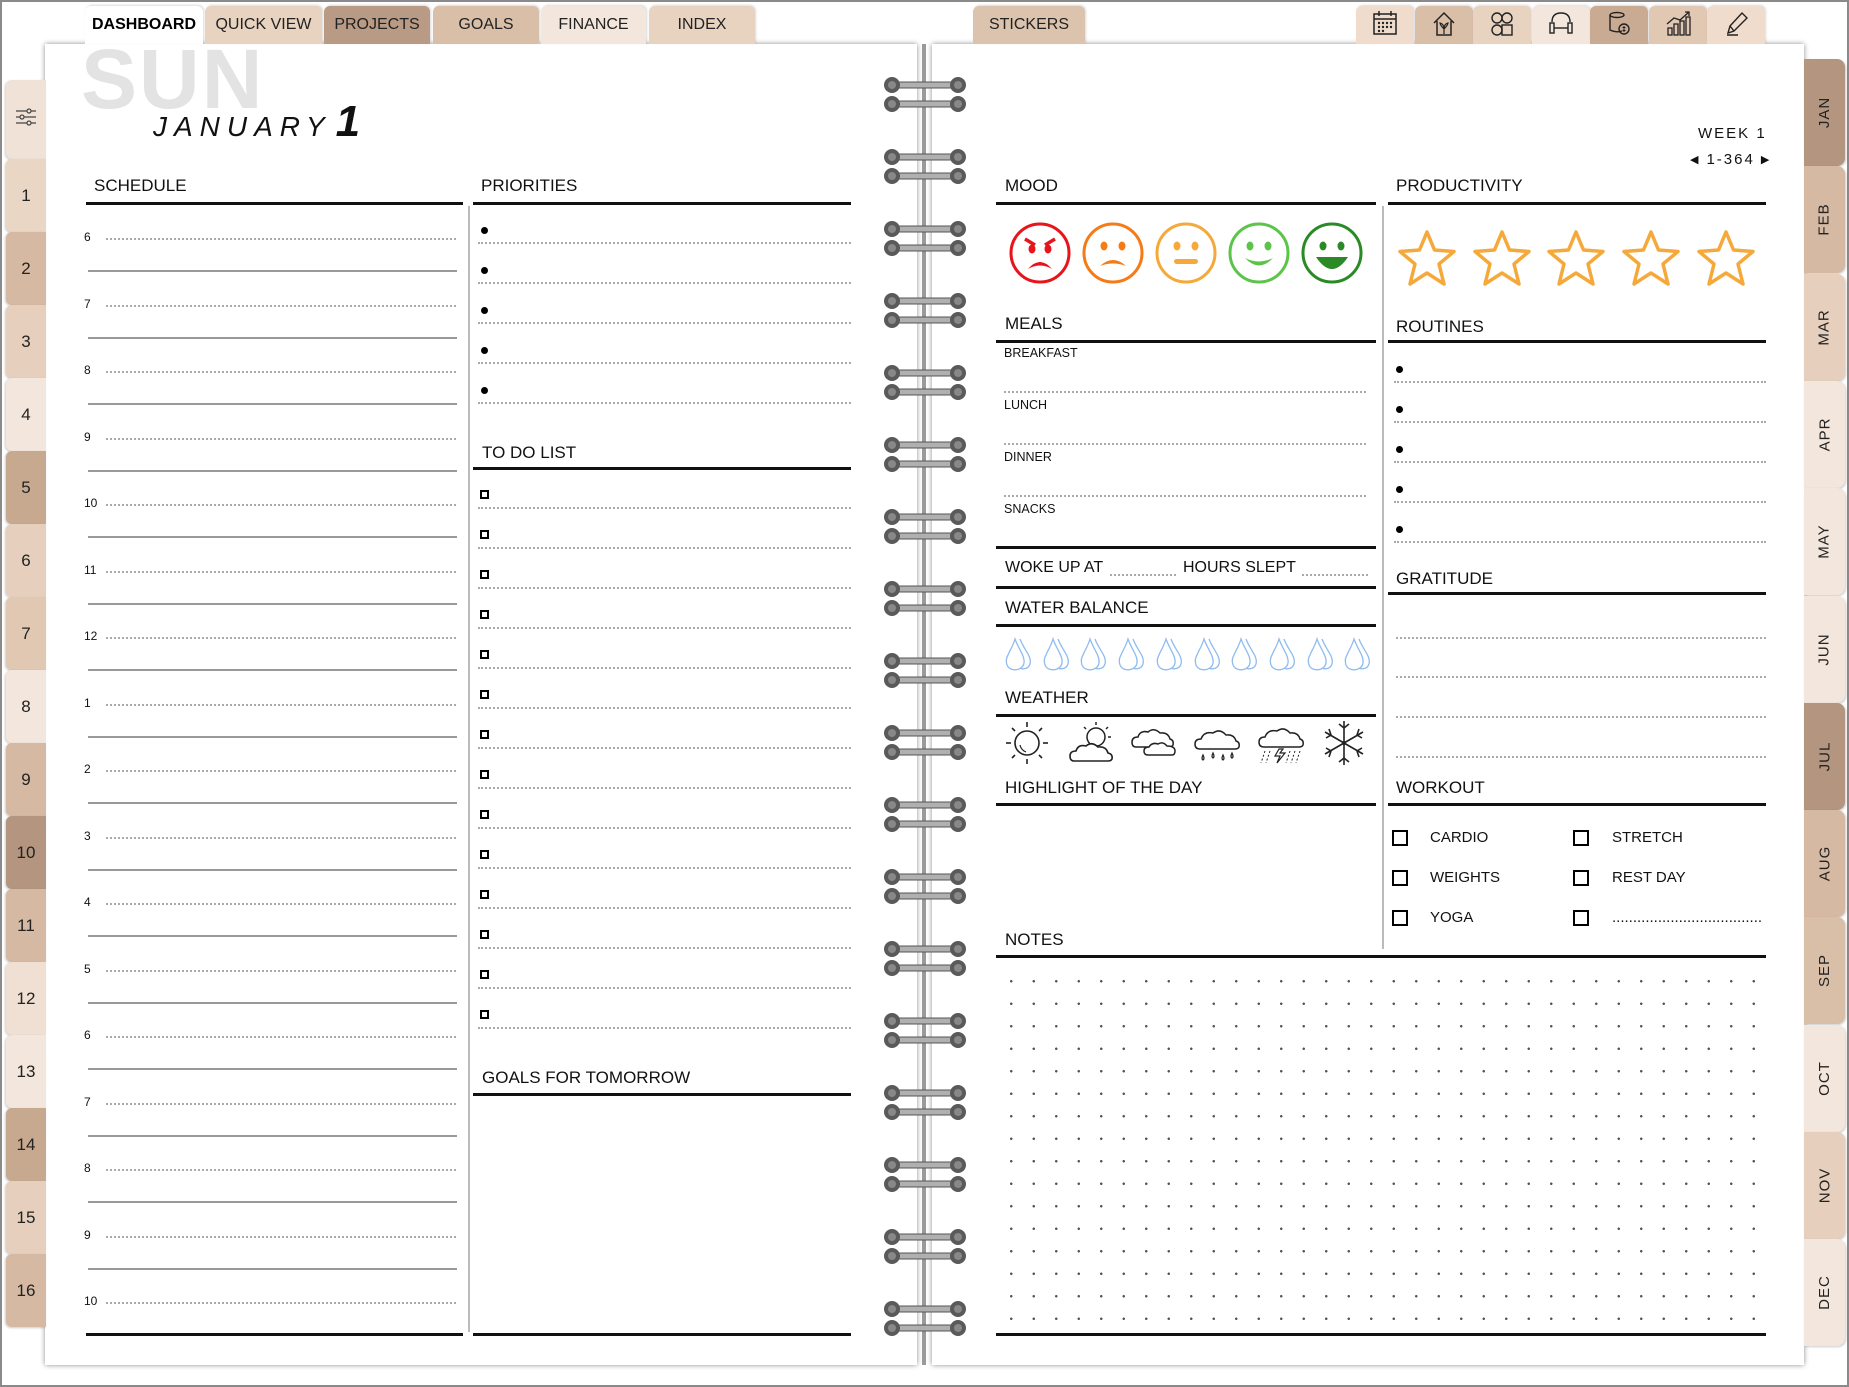  What do you see at coordinates (26, 341) in the screenshot?
I see `day-tab-3: 3` at bounding box center [26, 341].